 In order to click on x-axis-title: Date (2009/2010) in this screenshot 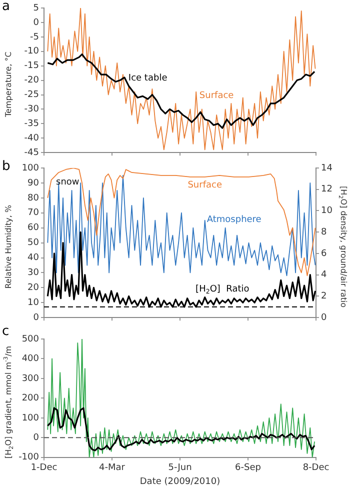, I will do `click(180, 481)`.